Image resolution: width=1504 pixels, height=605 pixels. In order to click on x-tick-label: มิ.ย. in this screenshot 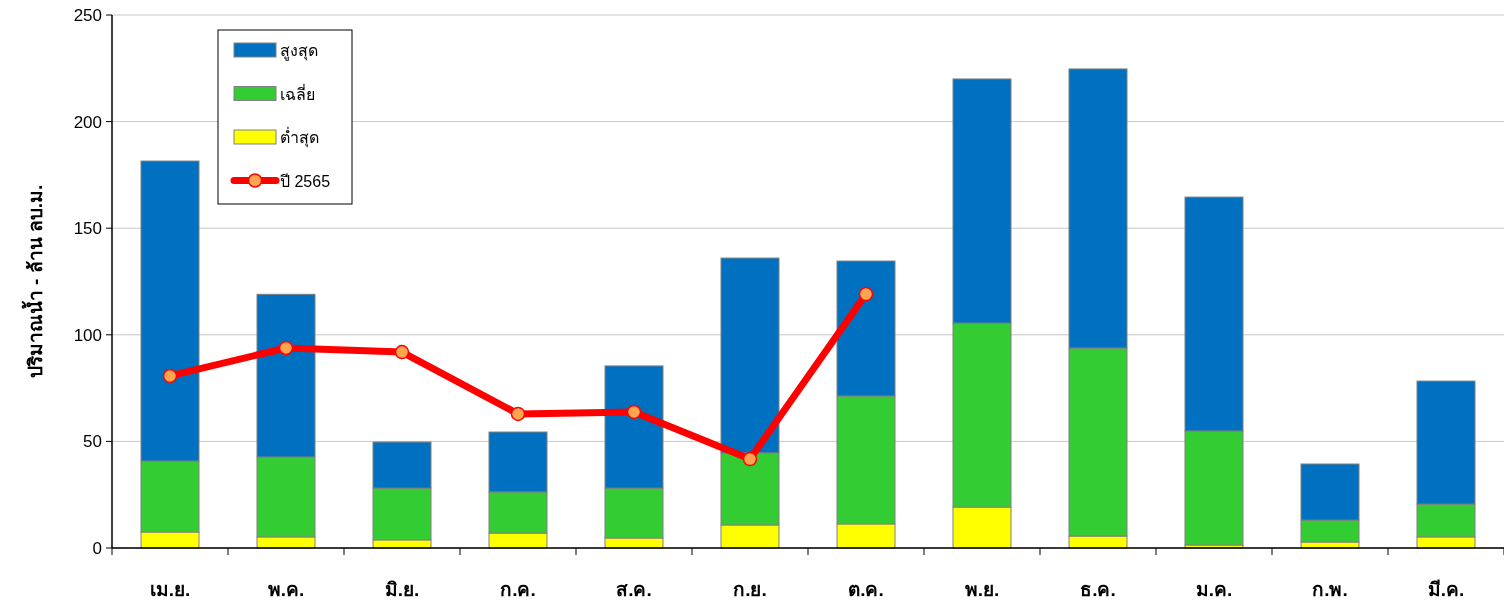, I will do `click(402, 589)`.